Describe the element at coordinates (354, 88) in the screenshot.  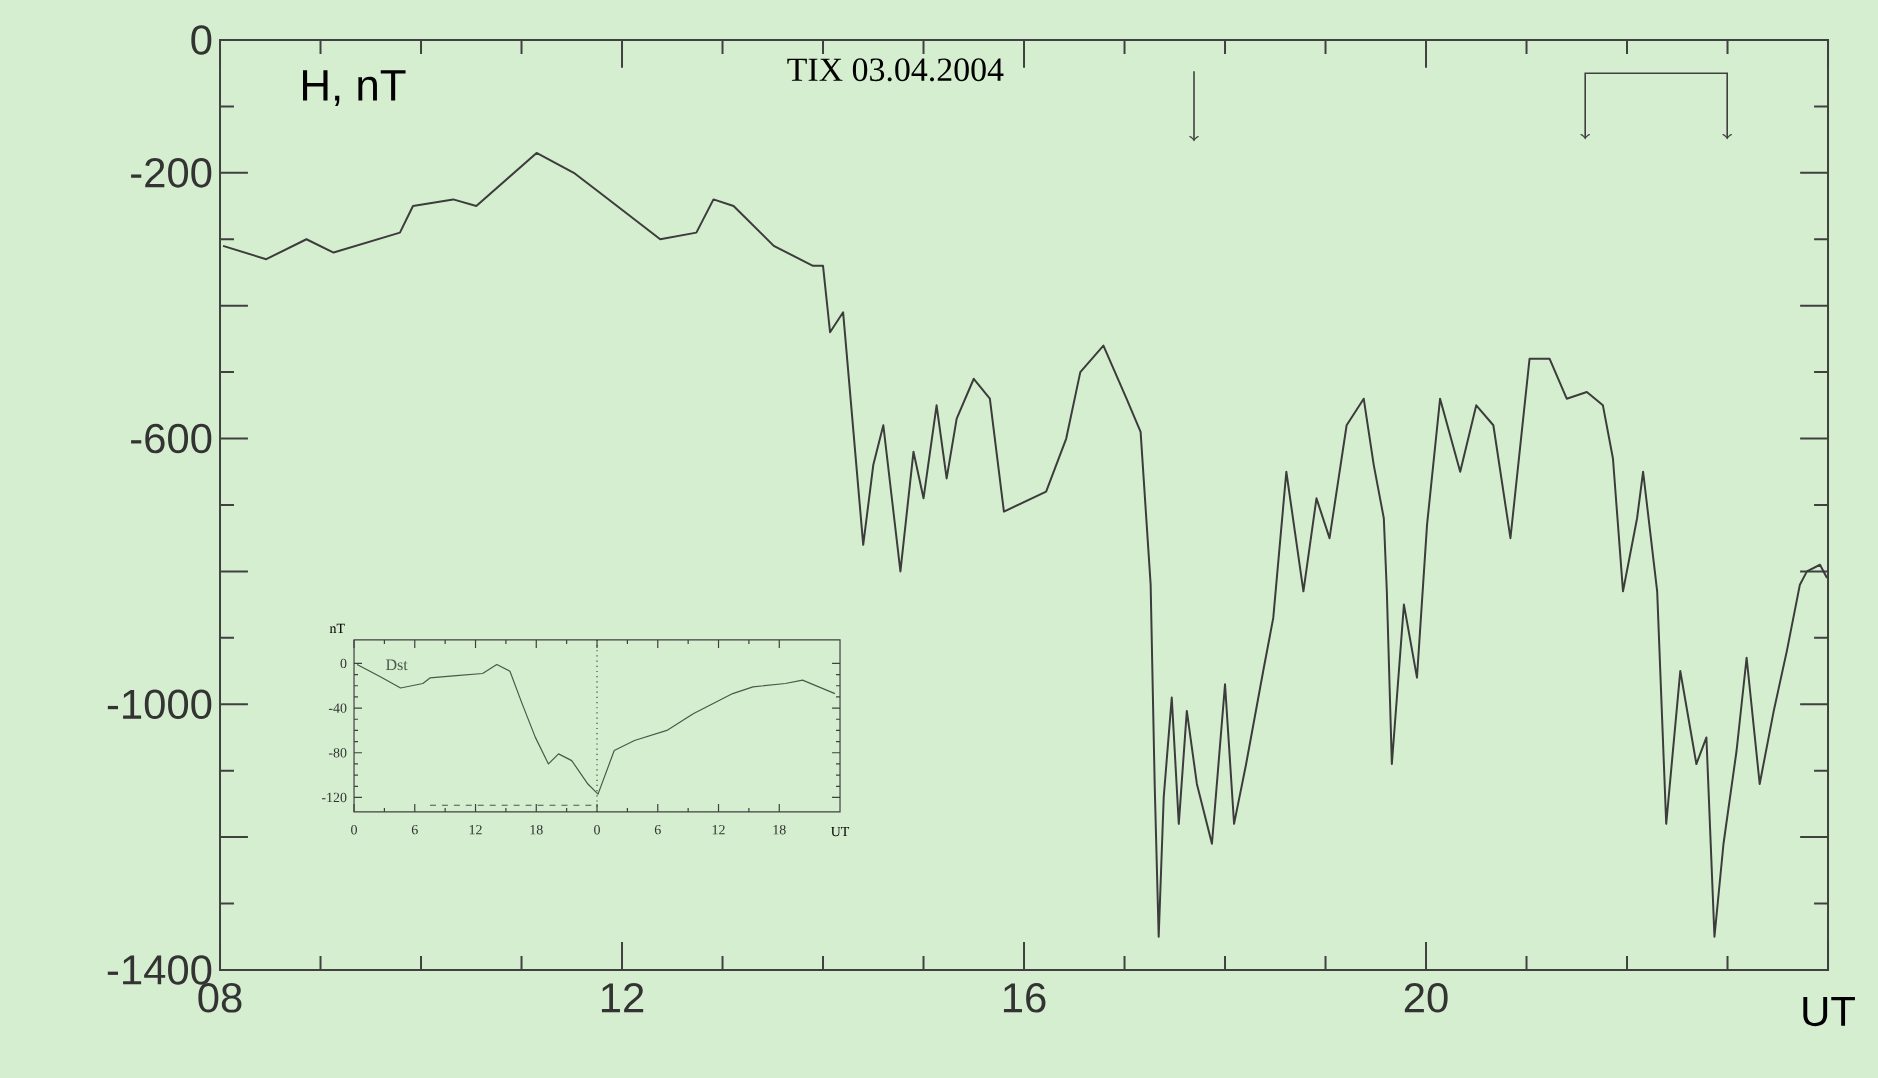
I see `y-axis-title: H, nT` at that location.